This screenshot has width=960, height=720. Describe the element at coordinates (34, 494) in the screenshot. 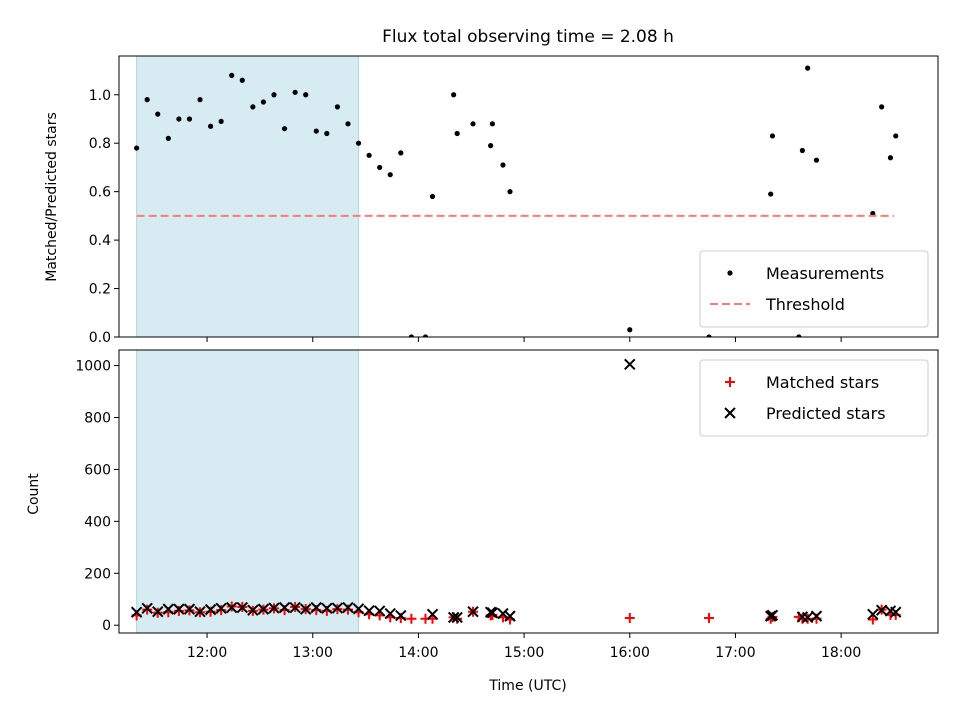

I see `bottom-y-axis-label: Count` at that location.